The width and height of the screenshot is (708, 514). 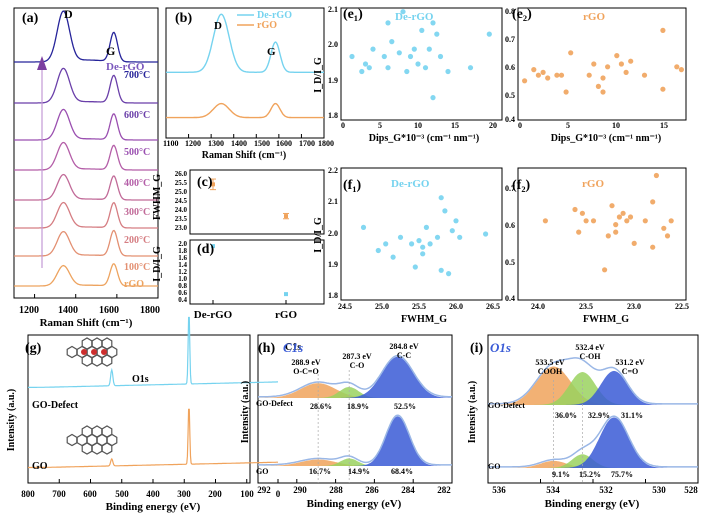 I want to click on panel-i-peak-name: COOH, so click(x=550, y=371).